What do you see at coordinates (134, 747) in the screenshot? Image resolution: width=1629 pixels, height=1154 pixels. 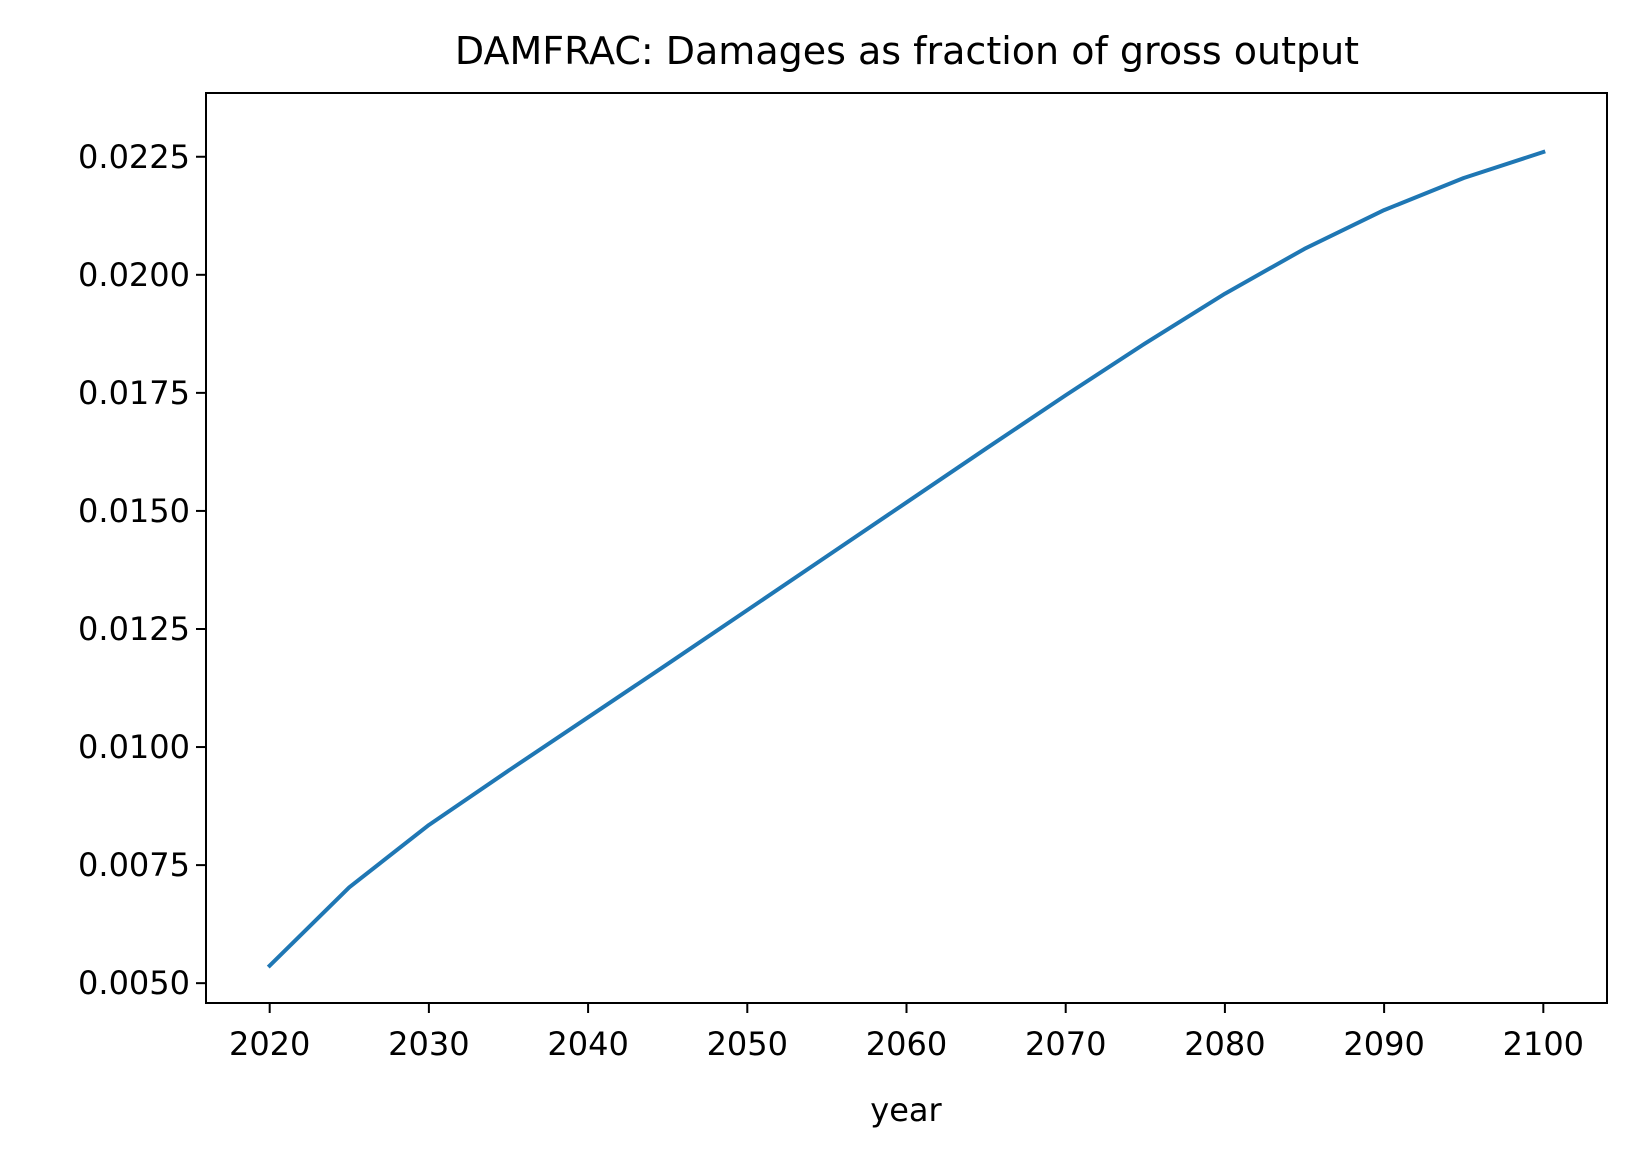 I see `y-tick-label: 0.0100` at bounding box center [134, 747].